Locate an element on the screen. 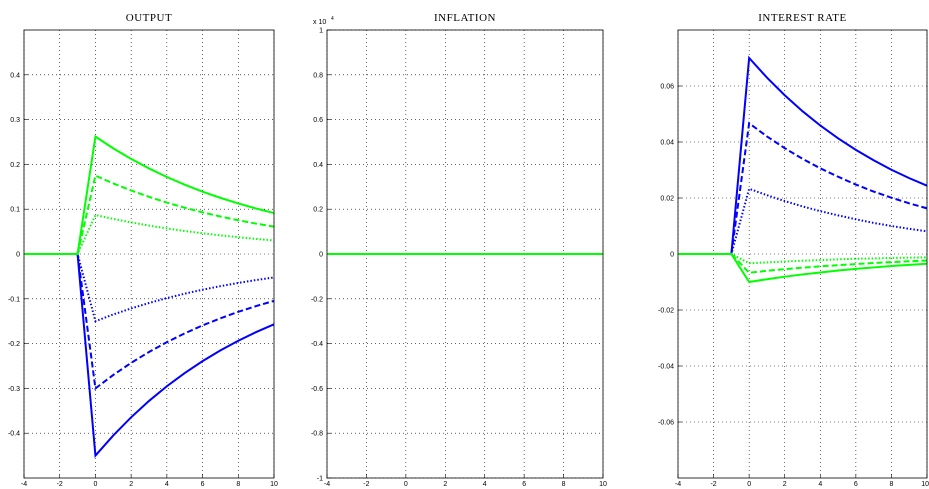 The image size is (929, 489). y-tick-label: 0.3 is located at coordinates (15, 120).